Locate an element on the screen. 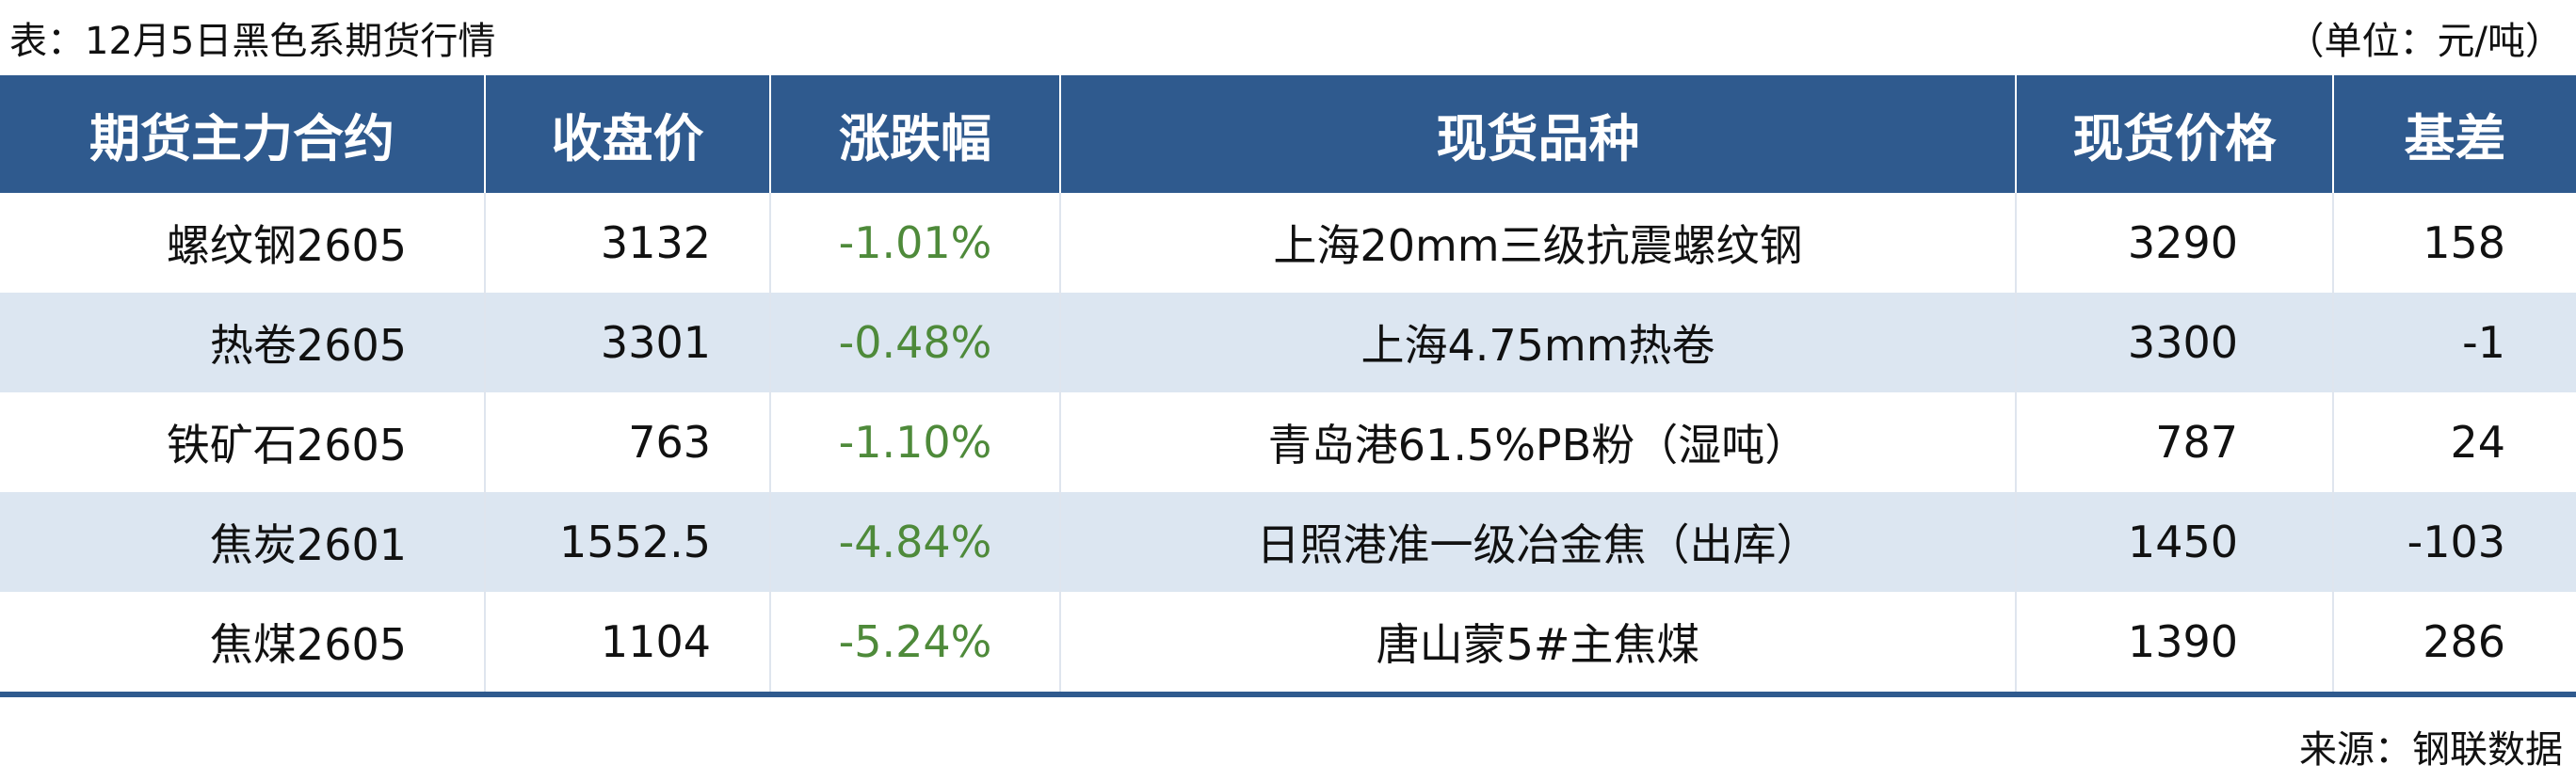  table-cell: 3290 is located at coordinates (2175, 243).